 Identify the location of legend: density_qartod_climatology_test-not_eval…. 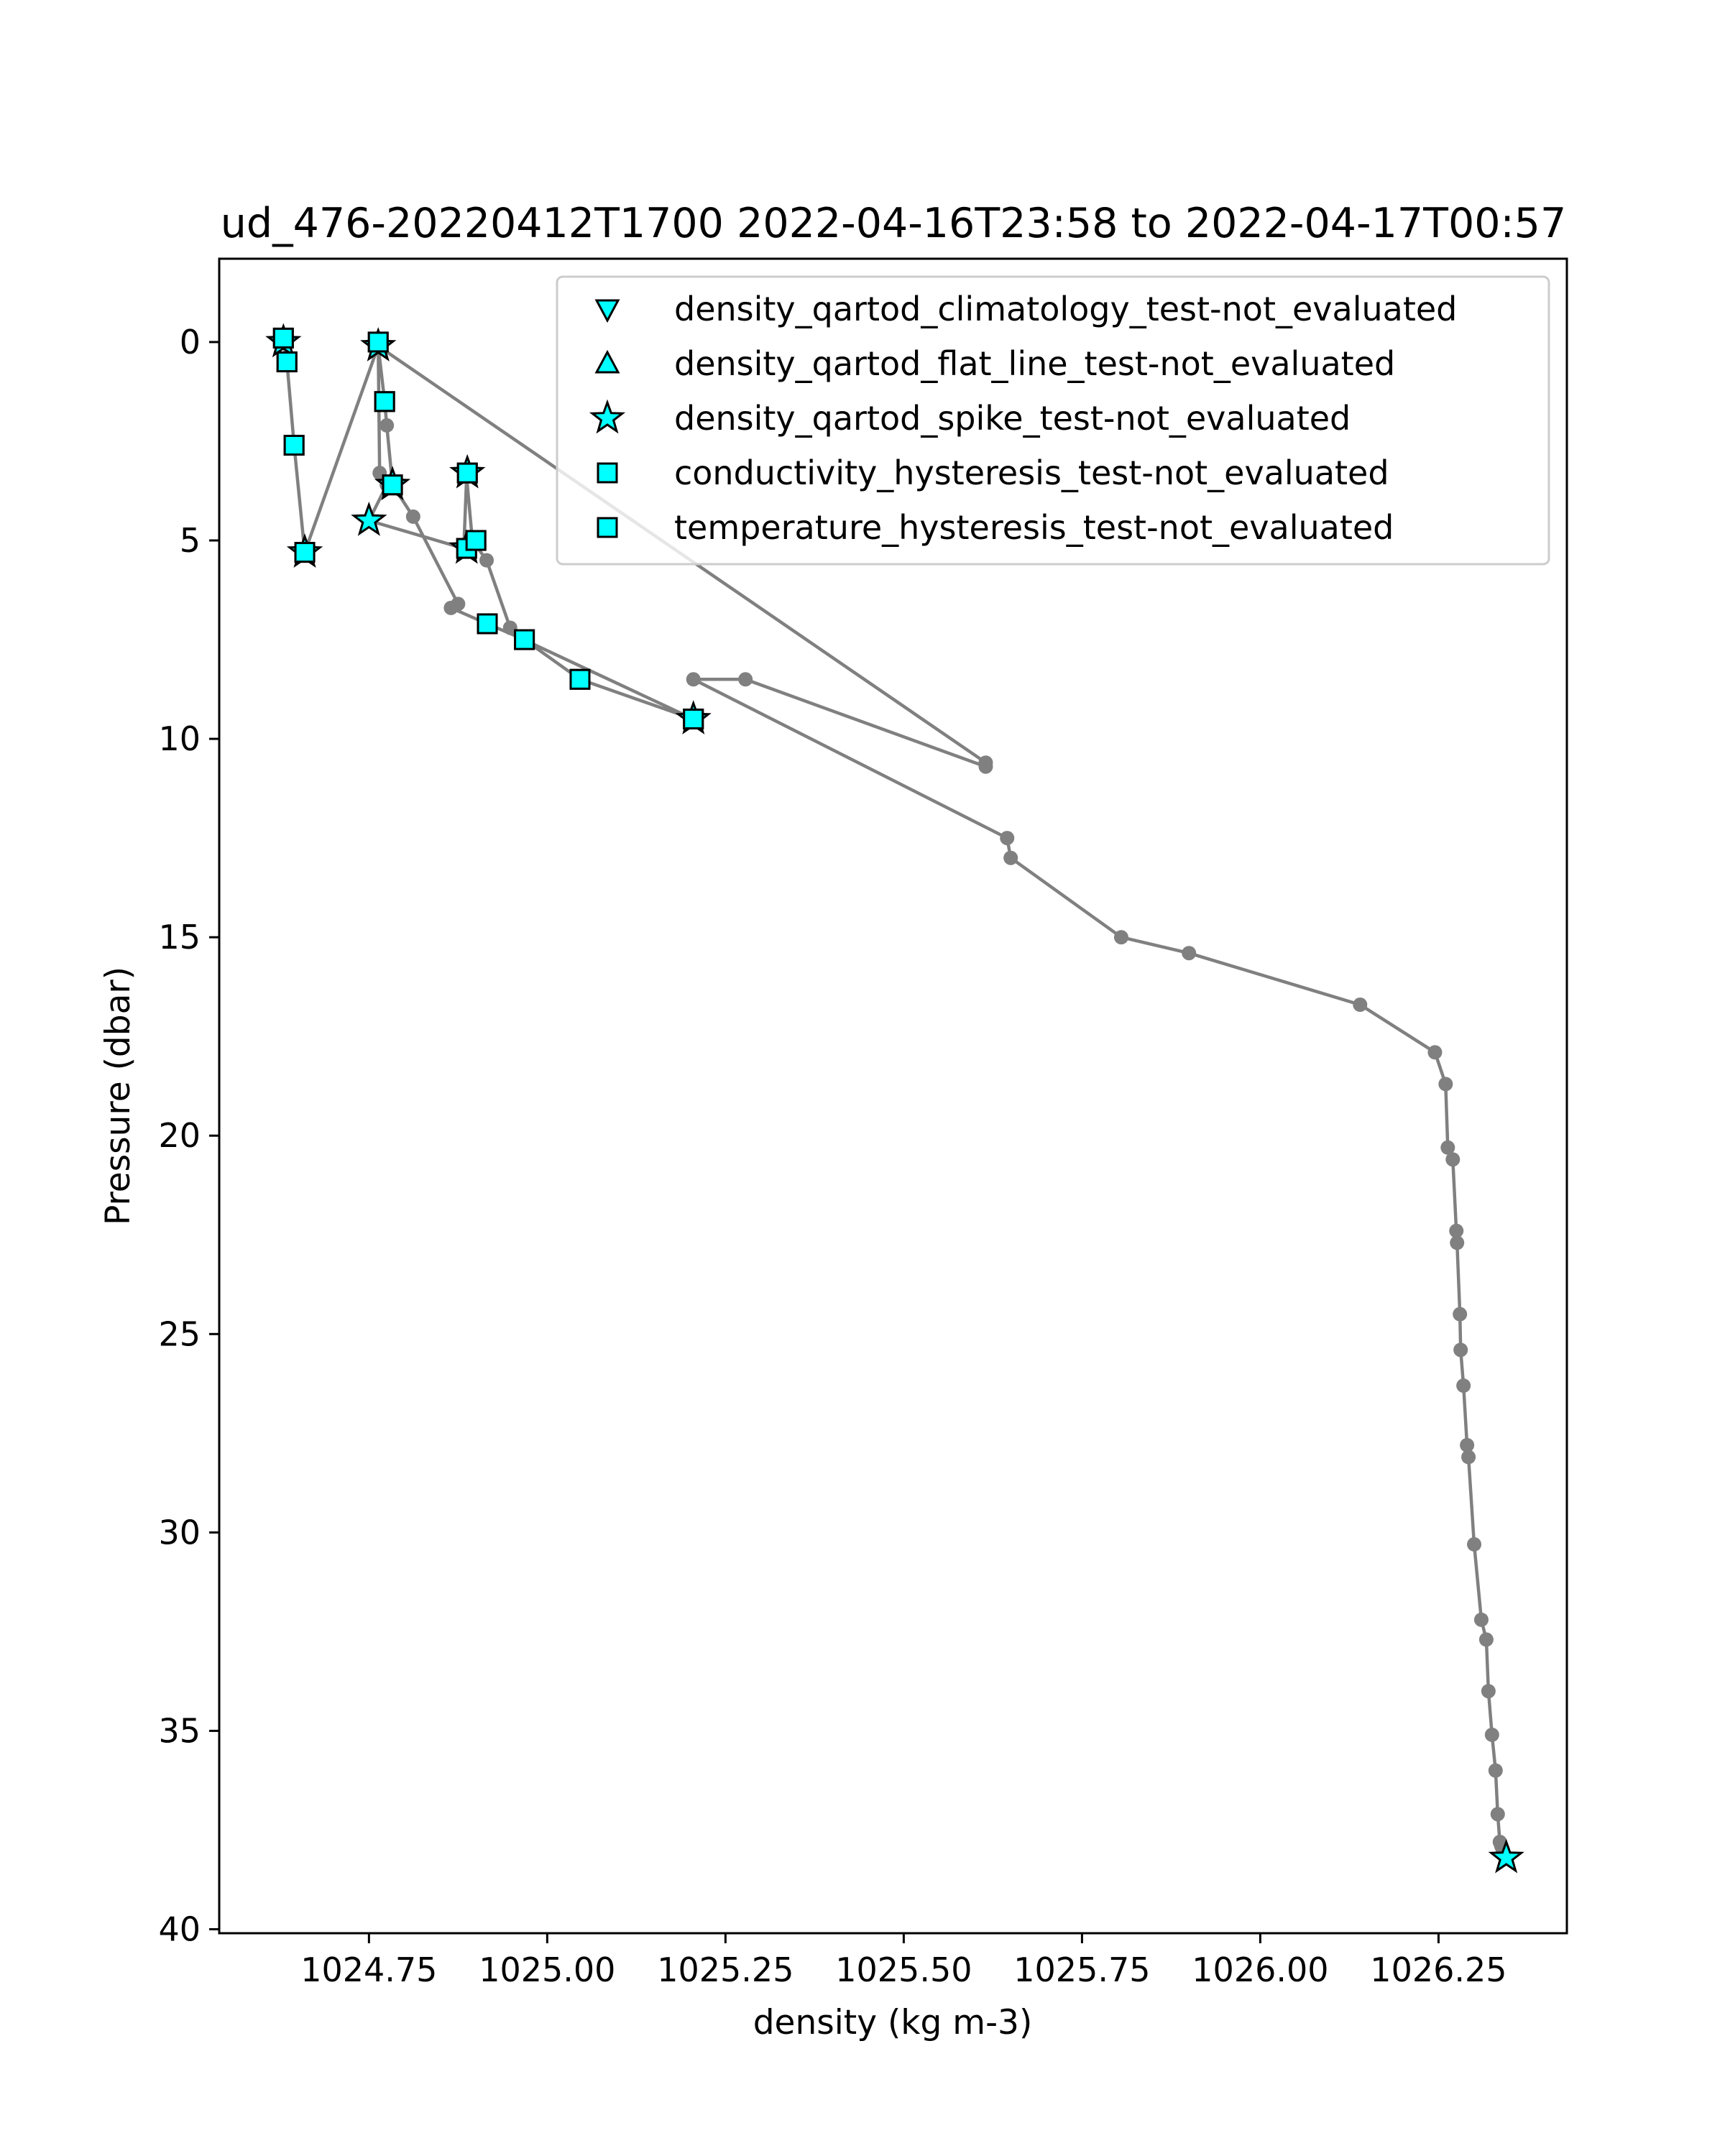
(1053, 420).